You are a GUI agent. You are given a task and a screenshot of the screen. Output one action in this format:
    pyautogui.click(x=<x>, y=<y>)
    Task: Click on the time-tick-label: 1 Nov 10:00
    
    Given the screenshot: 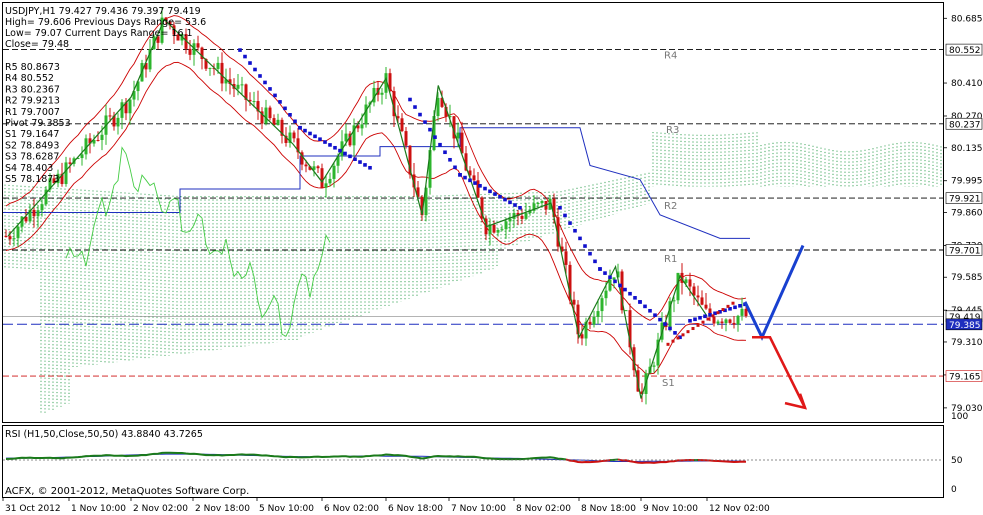 What is the action you would take?
    pyautogui.click(x=98, y=509)
    